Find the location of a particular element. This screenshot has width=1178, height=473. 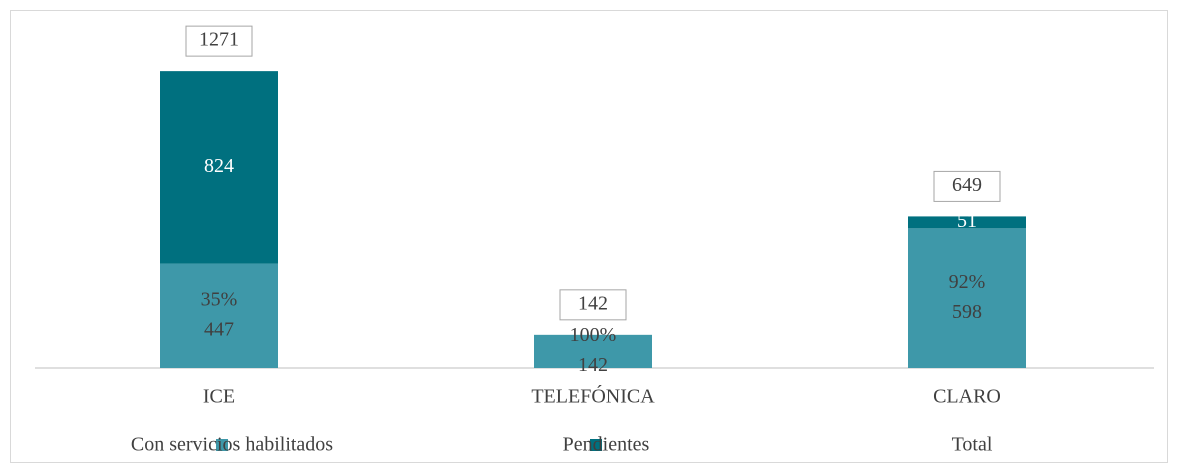

percent-label: 92% is located at coordinates (967, 282).